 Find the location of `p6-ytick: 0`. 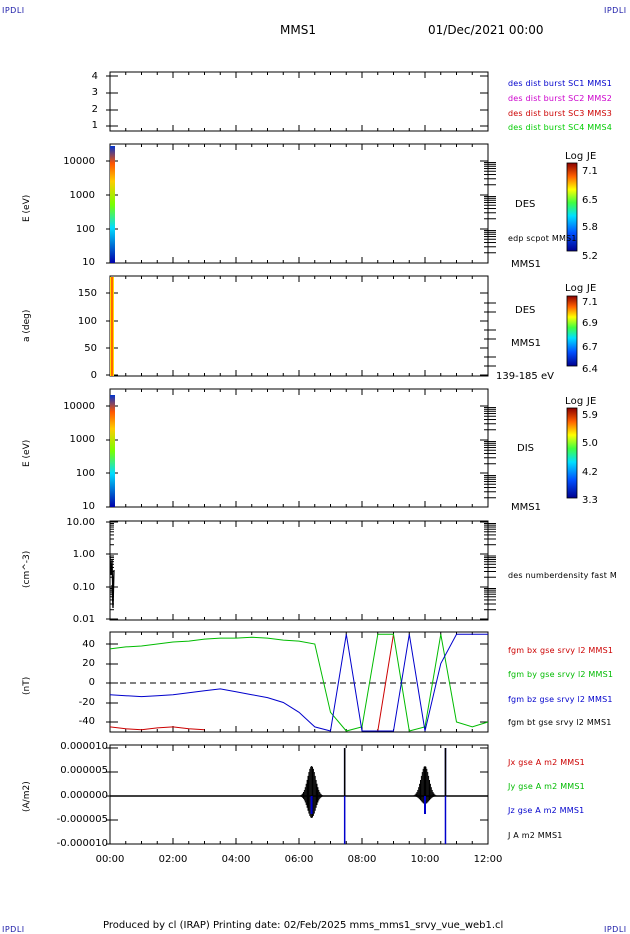

p6-ytick: 0 is located at coordinates (91, 682).